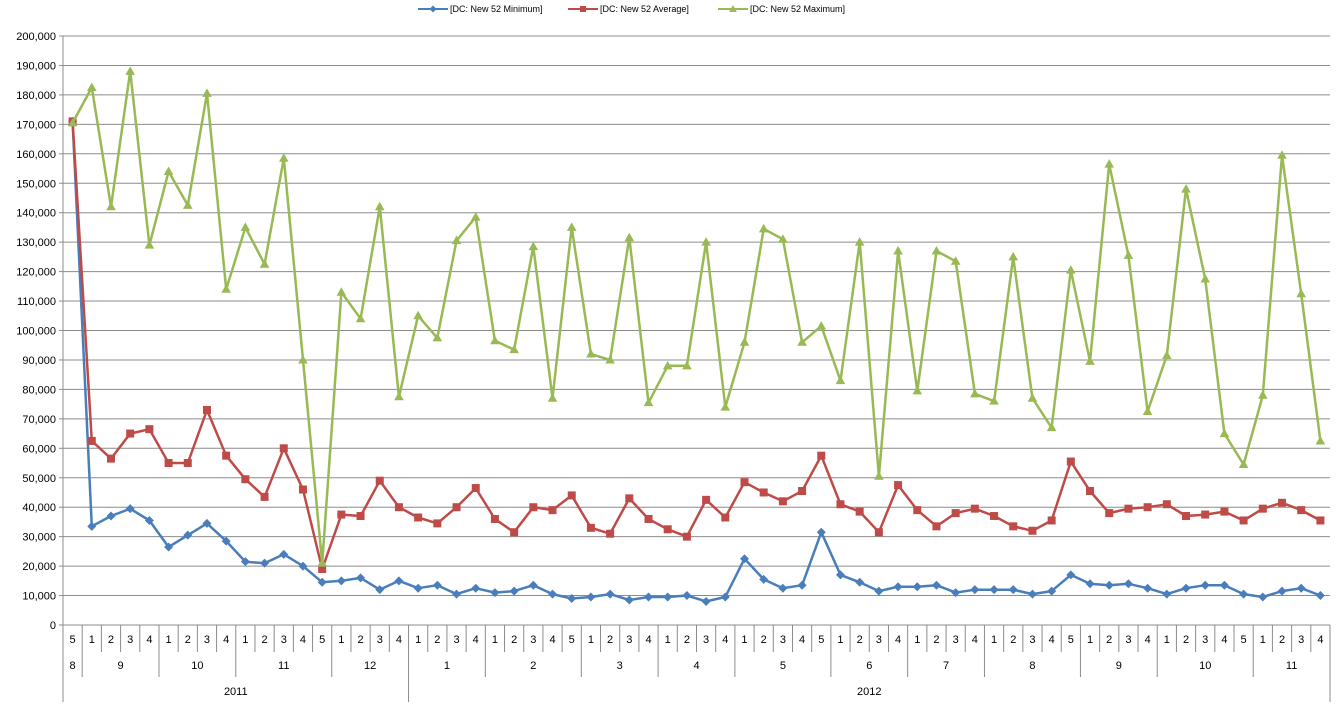 Image resolution: width=1343 pixels, height=709 pixels. What do you see at coordinates (36, 125) in the screenshot?
I see `y-tick-label: 170,000` at bounding box center [36, 125].